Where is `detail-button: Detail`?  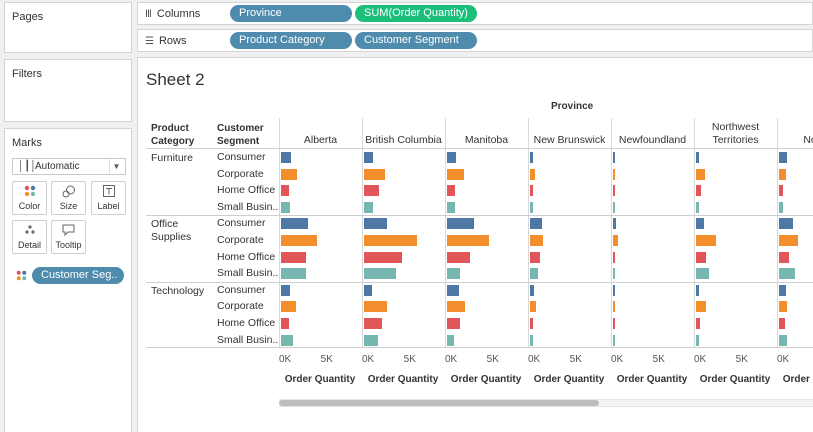
detail-button: Detail is located at coordinates (29, 237).